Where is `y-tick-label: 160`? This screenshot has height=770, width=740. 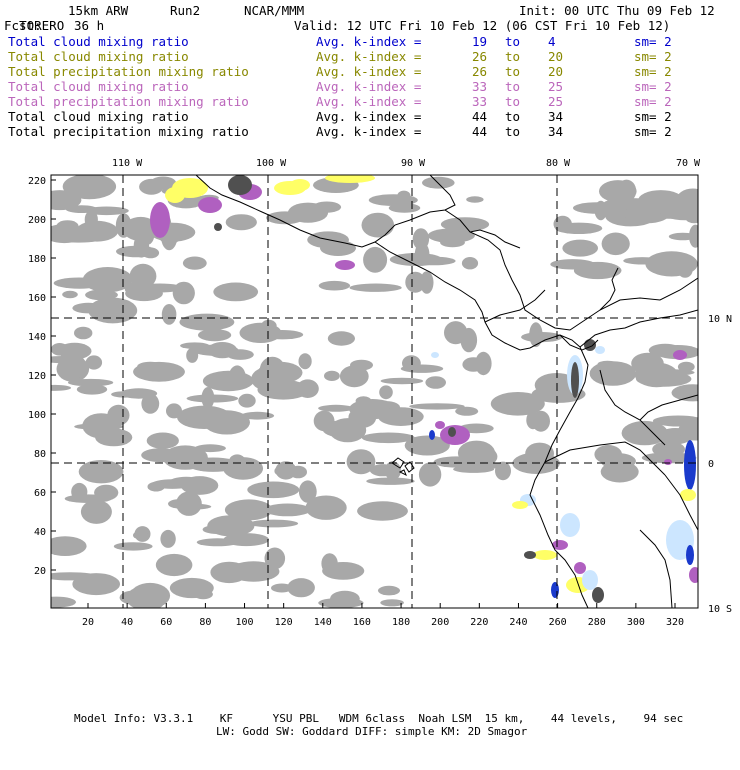 y-tick-label: 160 is located at coordinates (37, 298).